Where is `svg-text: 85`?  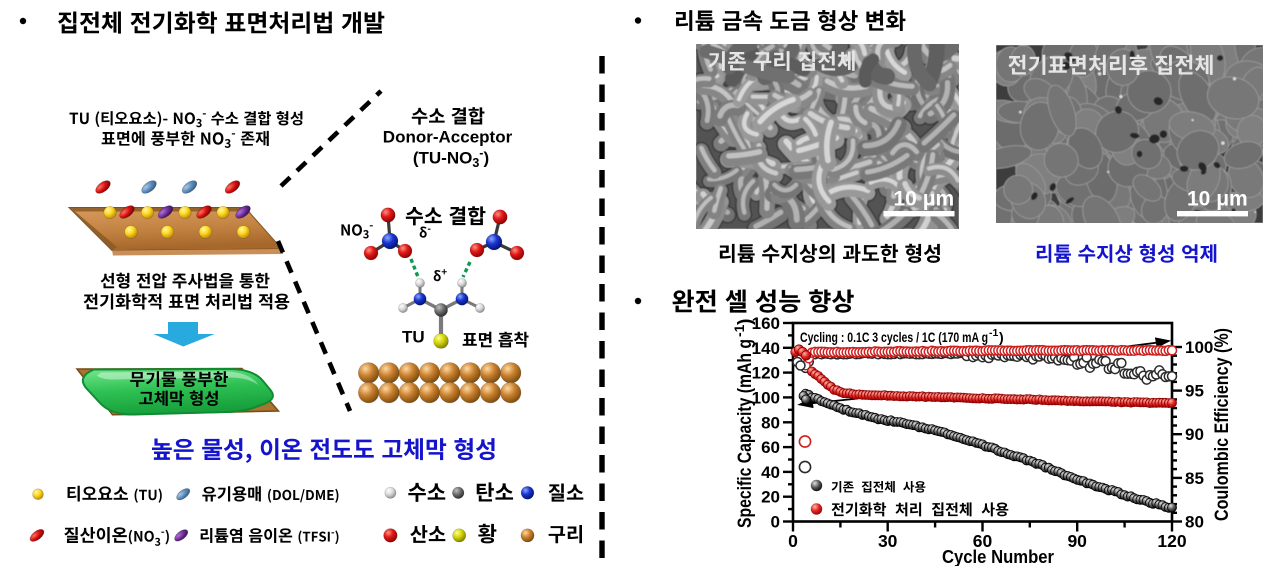
svg-text: 85 is located at coordinates (1194, 478).